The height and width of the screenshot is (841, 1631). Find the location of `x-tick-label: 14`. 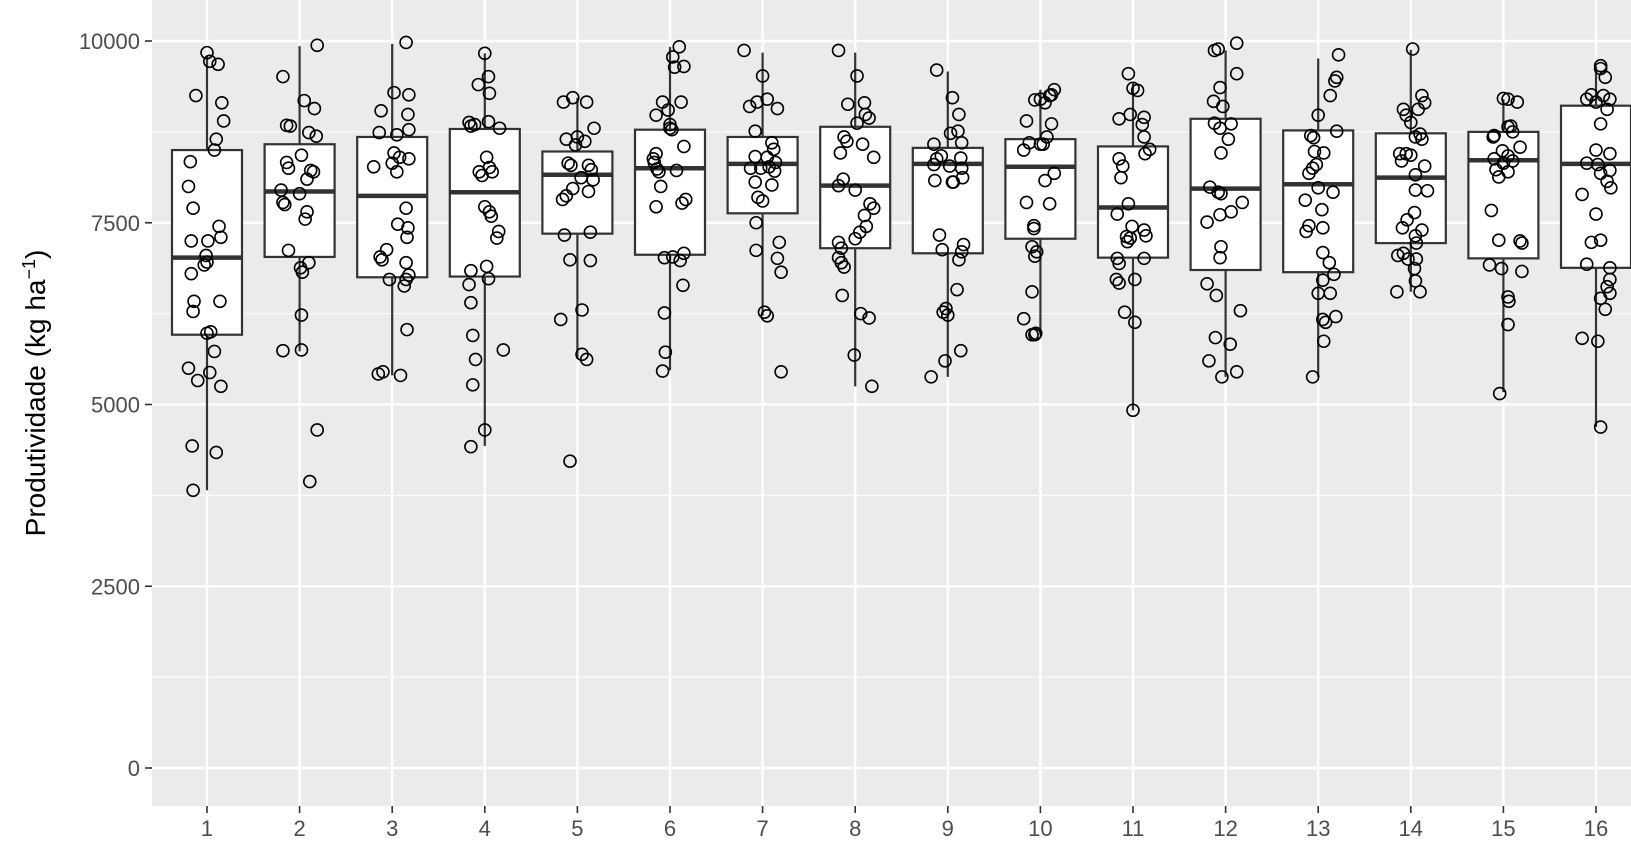

x-tick-label: 14 is located at coordinates (1411, 828).